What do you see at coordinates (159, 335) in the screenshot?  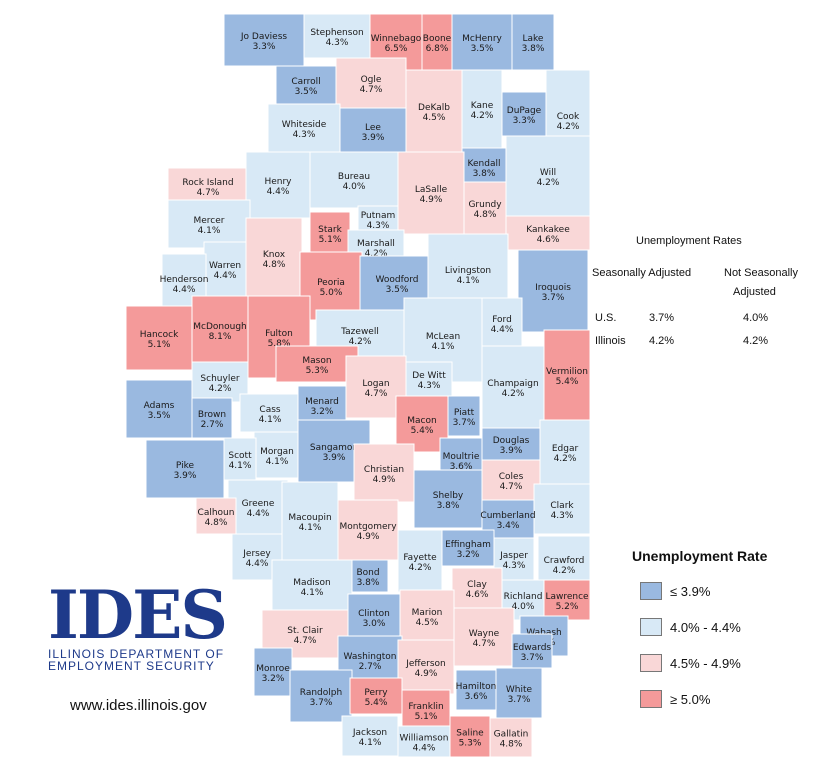 I see `county-name: Hancock` at bounding box center [159, 335].